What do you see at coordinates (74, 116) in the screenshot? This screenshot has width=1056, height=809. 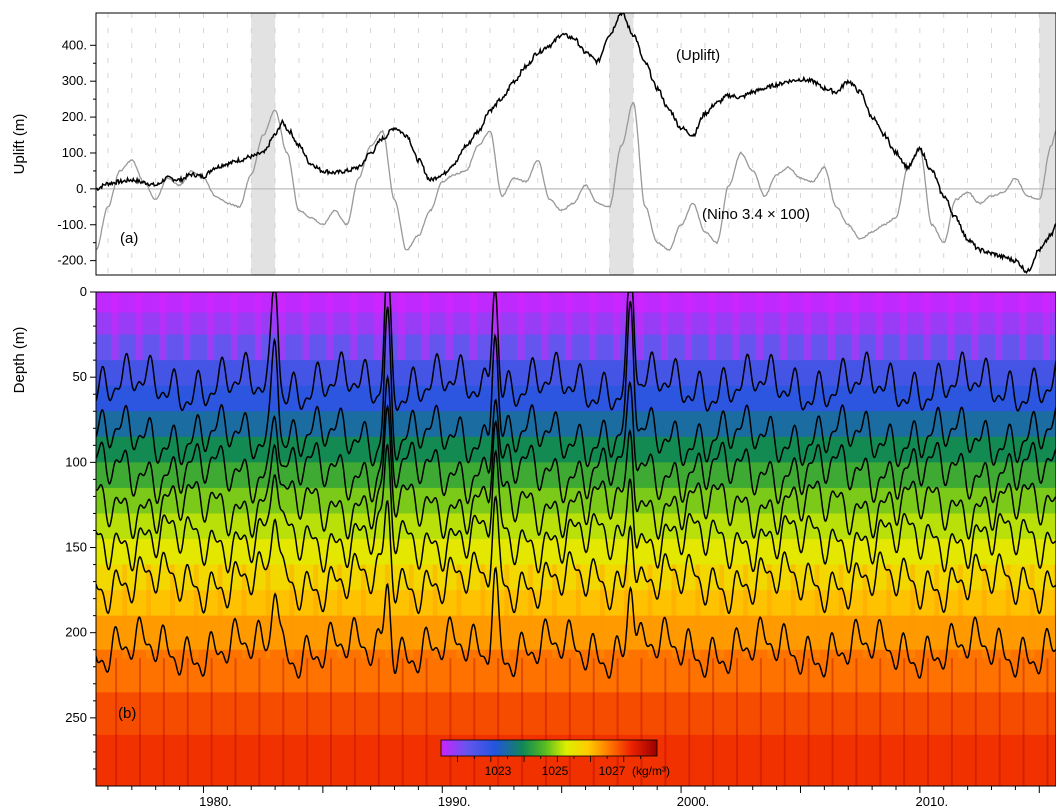 I see `a-ytick-label: 200.` at bounding box center [74, 116].